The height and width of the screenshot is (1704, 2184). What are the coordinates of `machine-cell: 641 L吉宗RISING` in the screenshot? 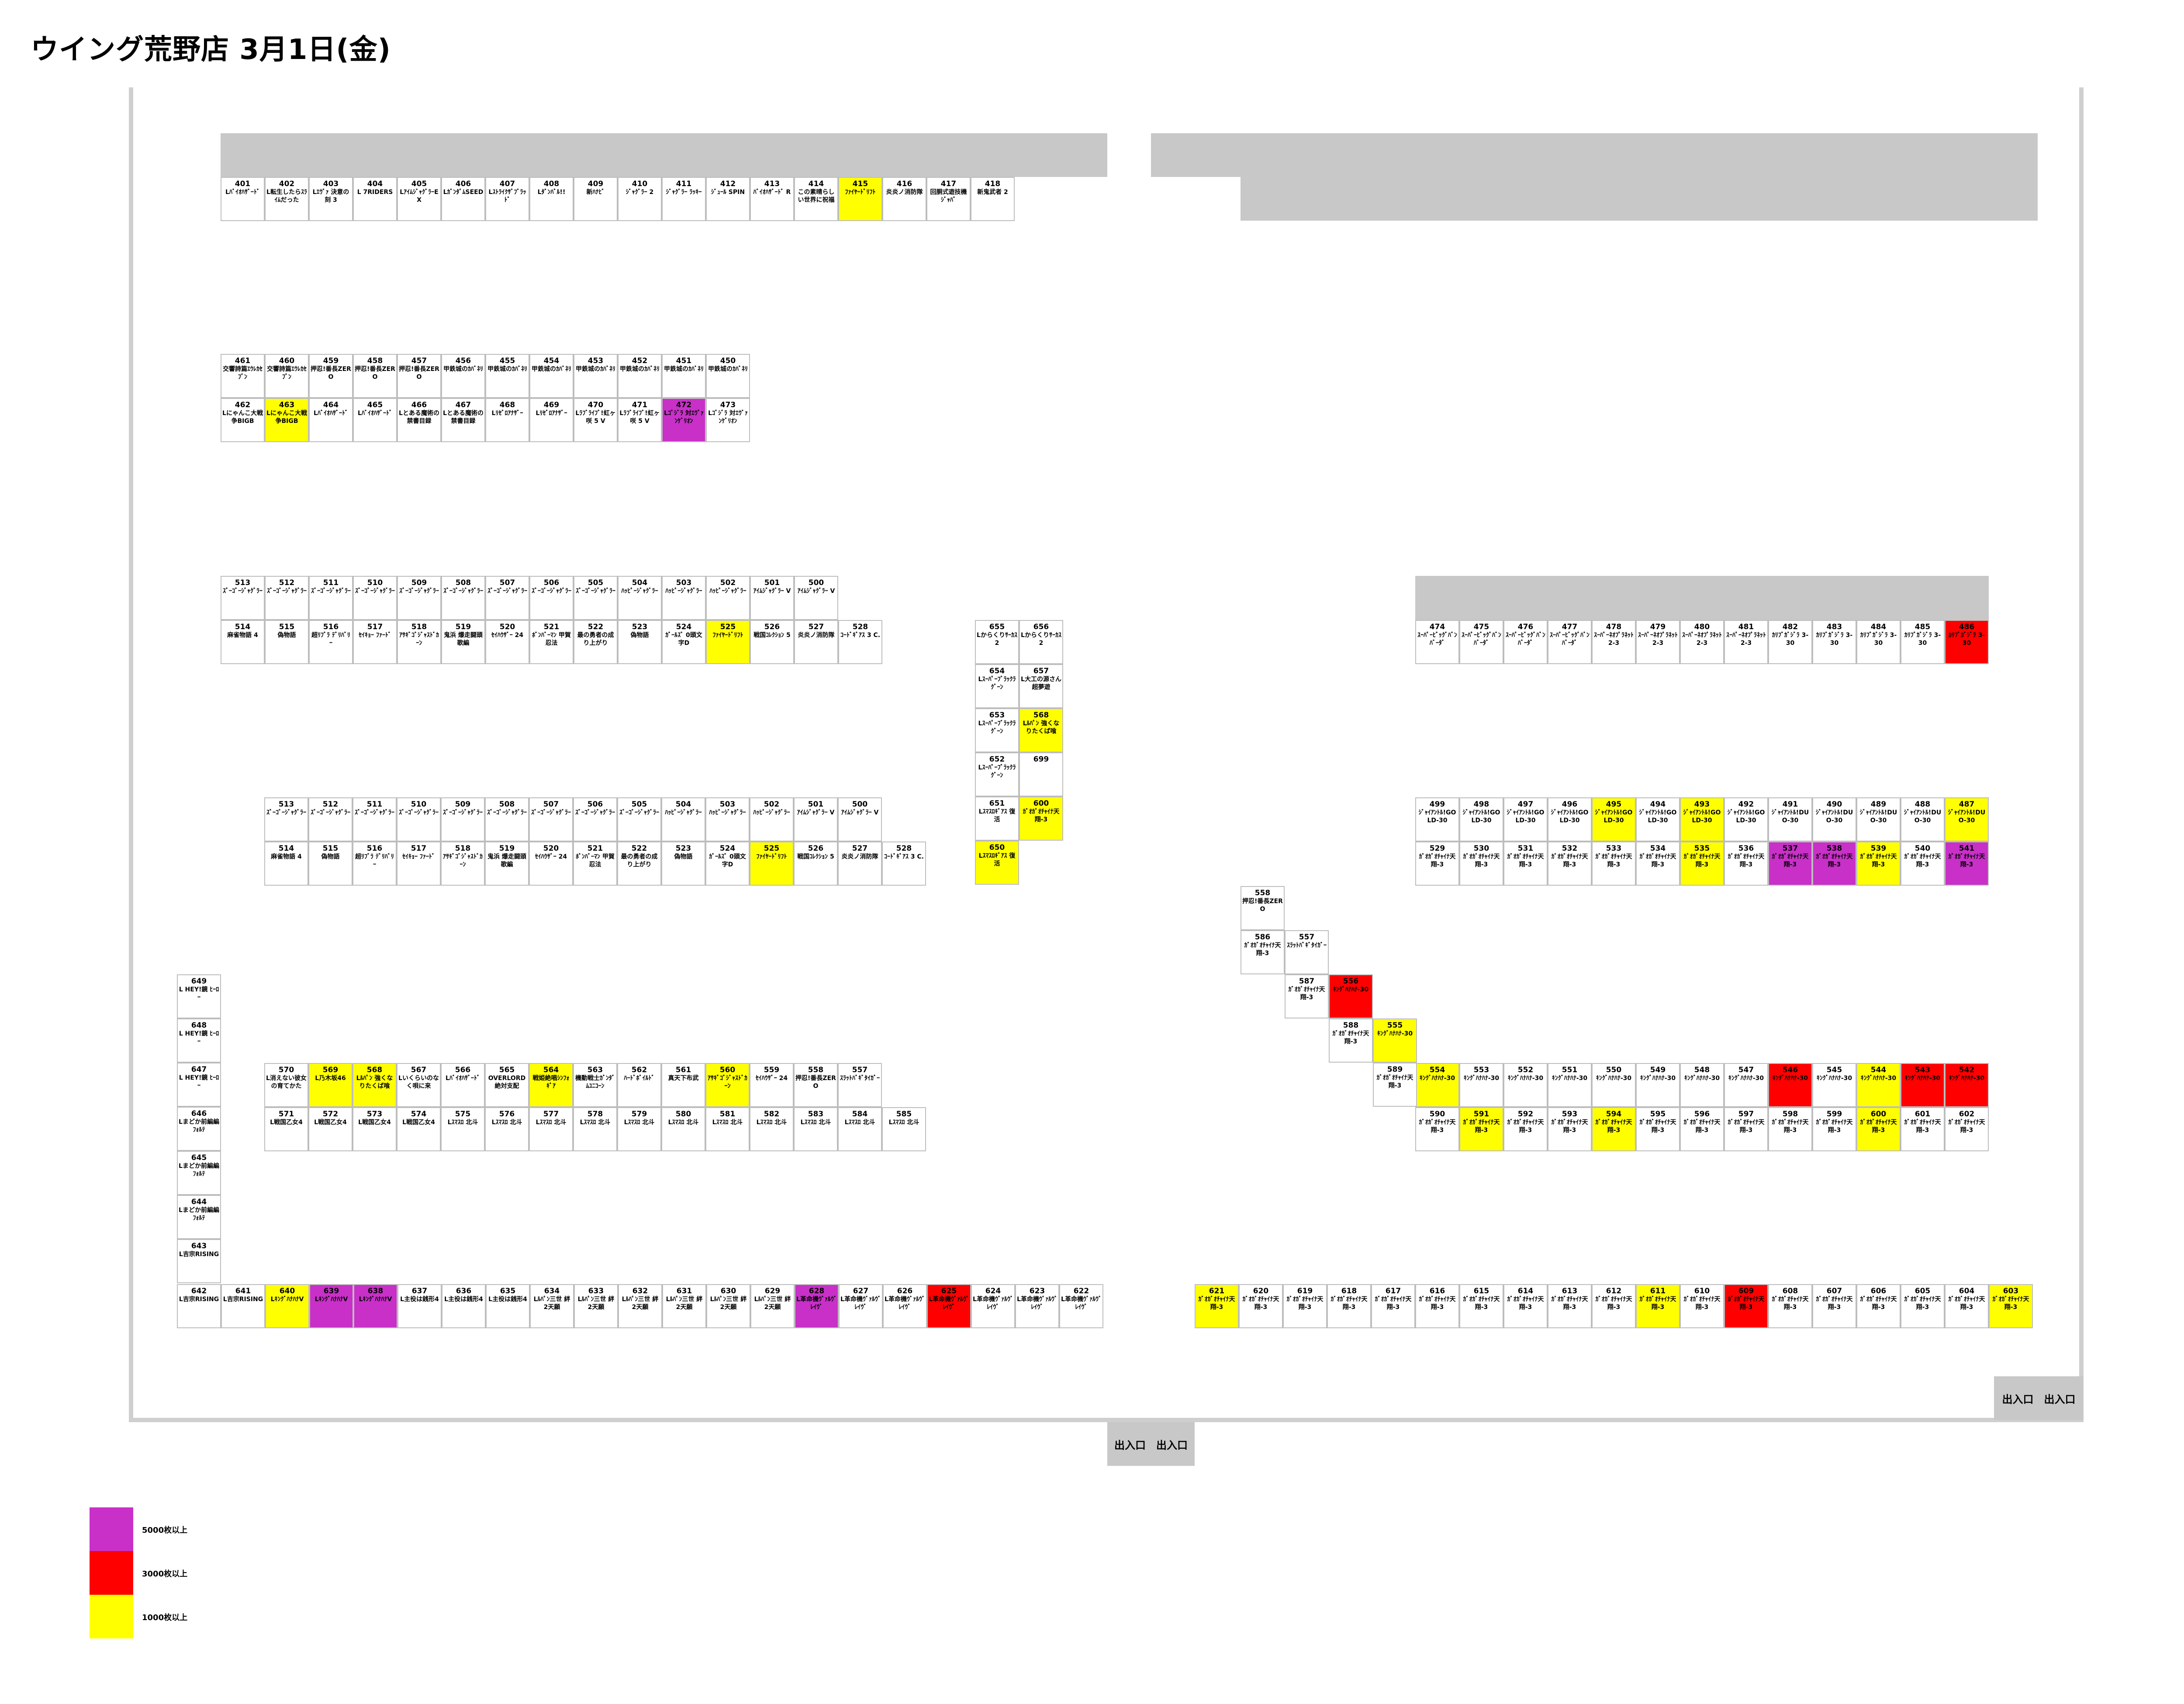 It's located at (243, 1306).